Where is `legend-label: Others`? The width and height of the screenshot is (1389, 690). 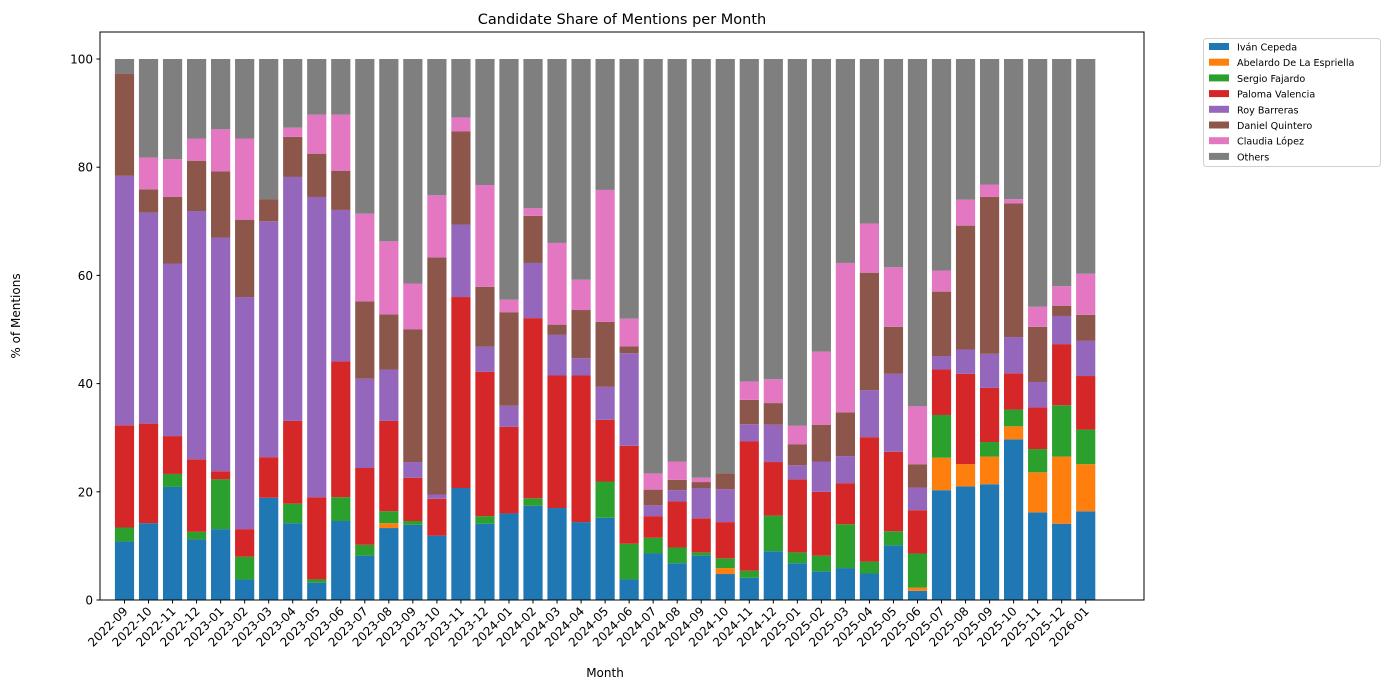 legend-label: Others is located at coordinates (1253, 157).